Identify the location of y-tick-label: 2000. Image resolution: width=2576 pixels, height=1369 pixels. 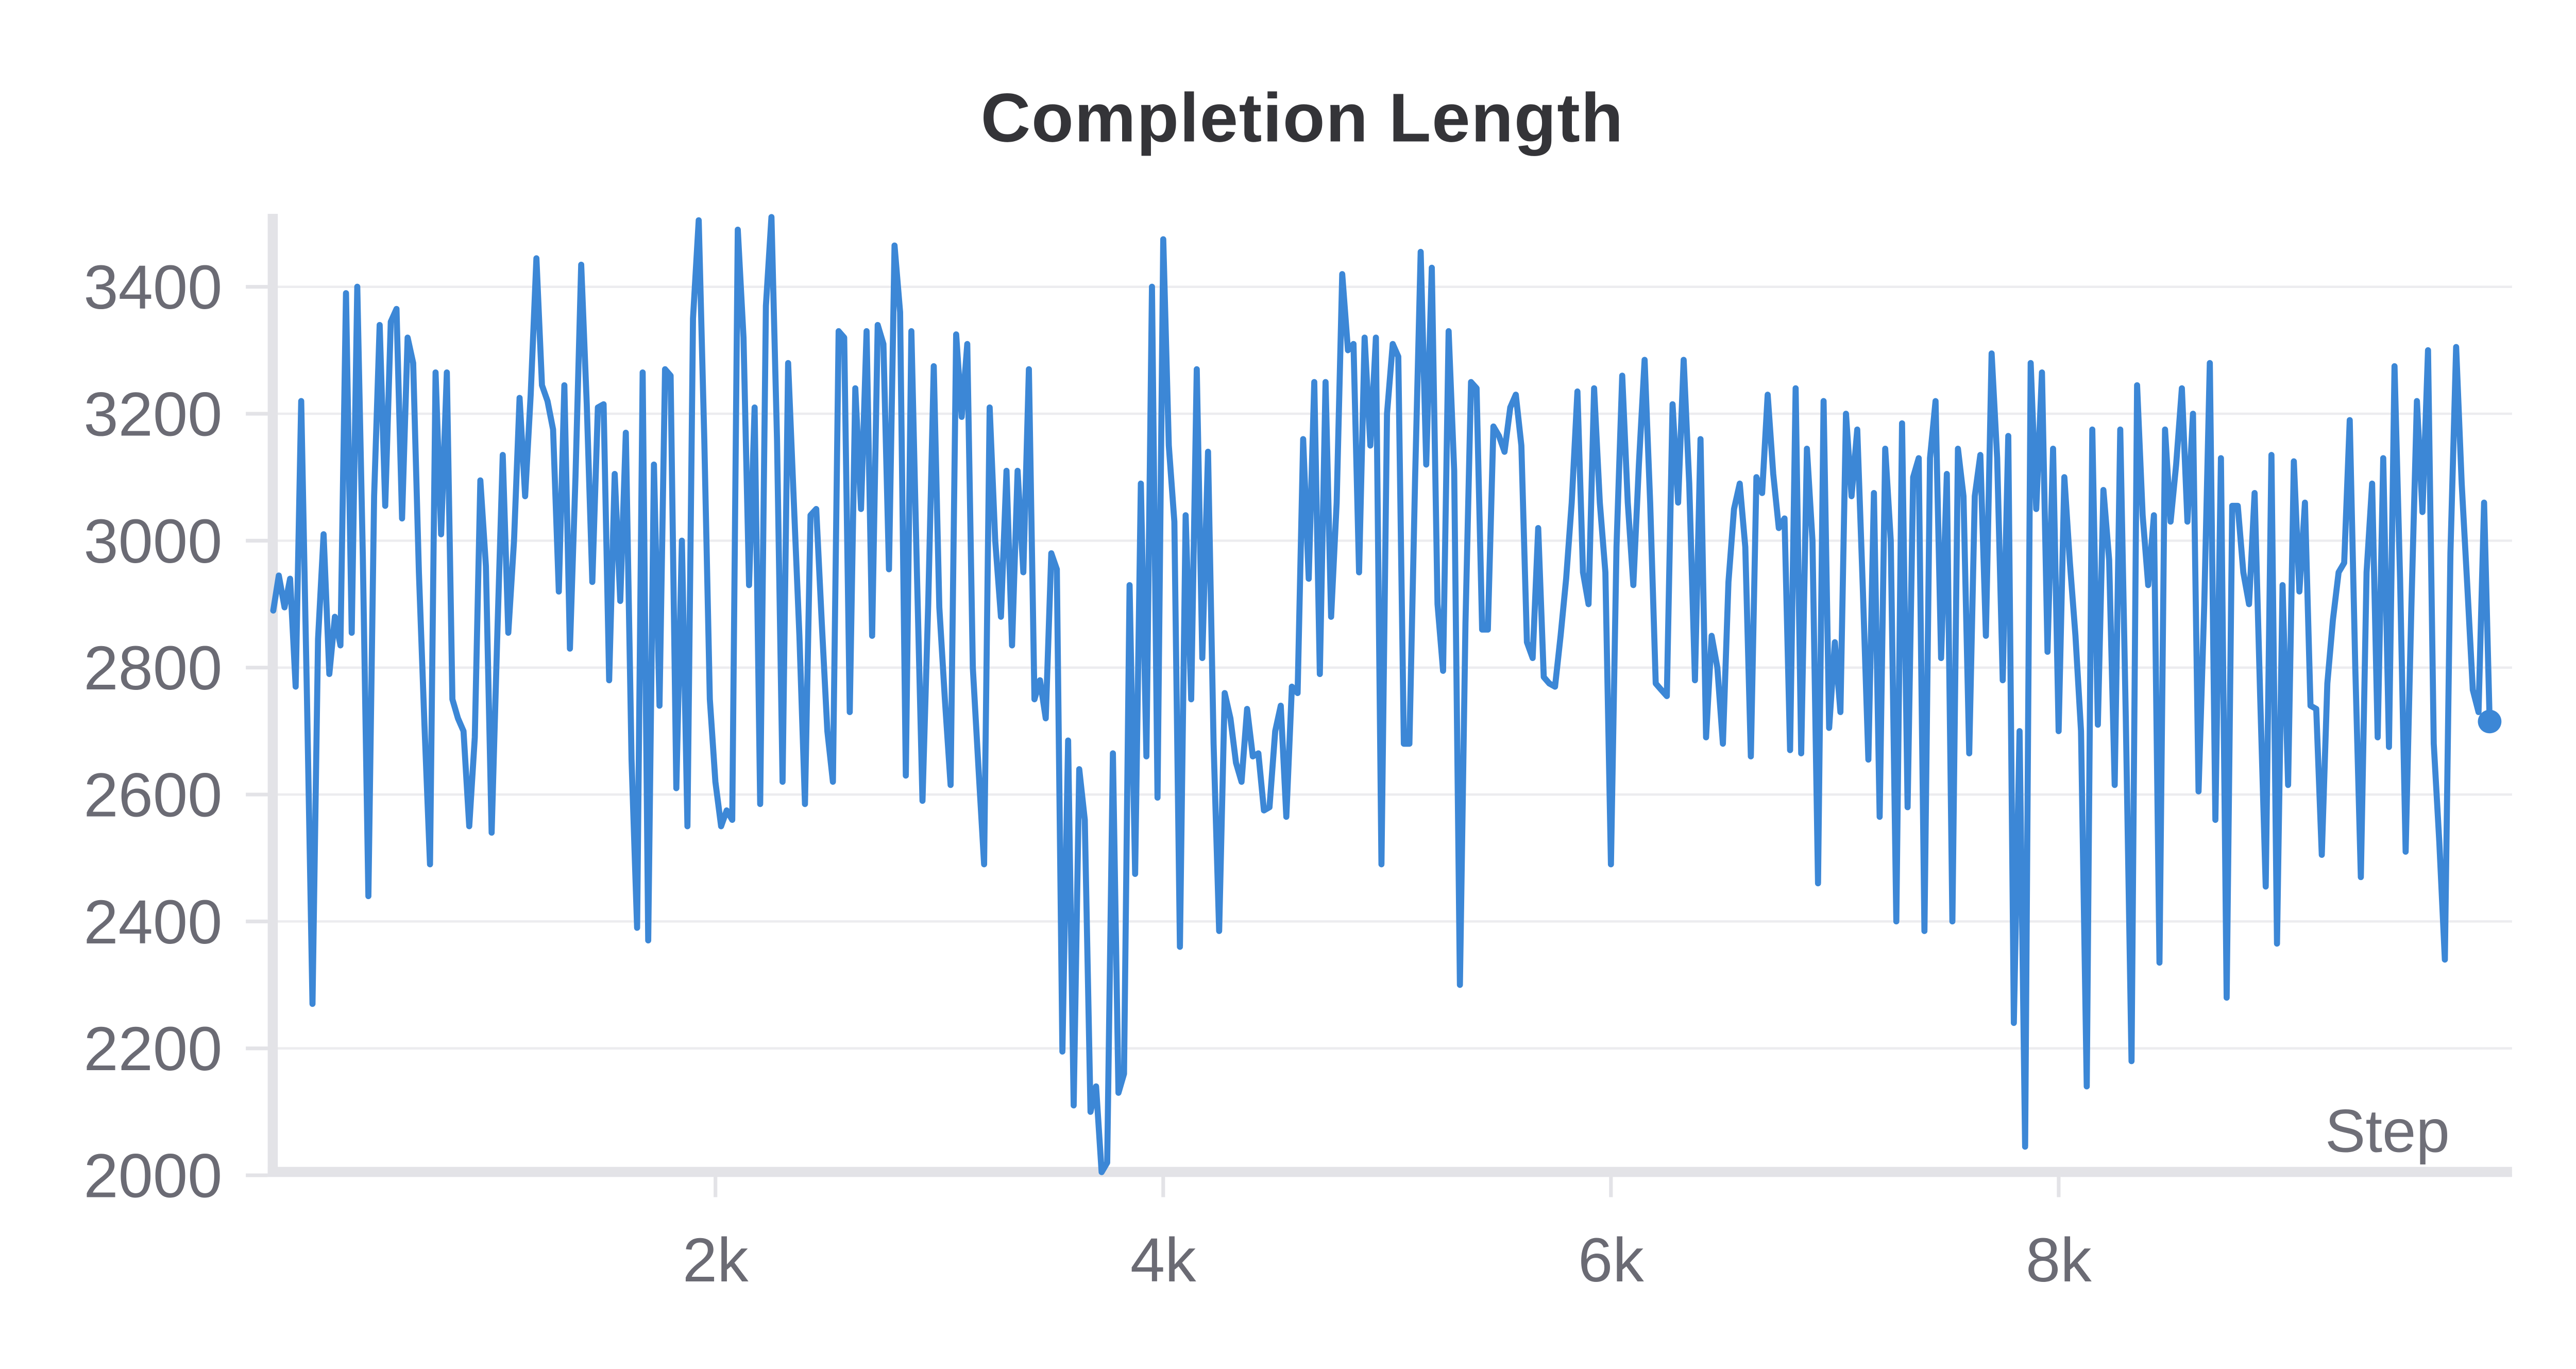
(152, 1176).